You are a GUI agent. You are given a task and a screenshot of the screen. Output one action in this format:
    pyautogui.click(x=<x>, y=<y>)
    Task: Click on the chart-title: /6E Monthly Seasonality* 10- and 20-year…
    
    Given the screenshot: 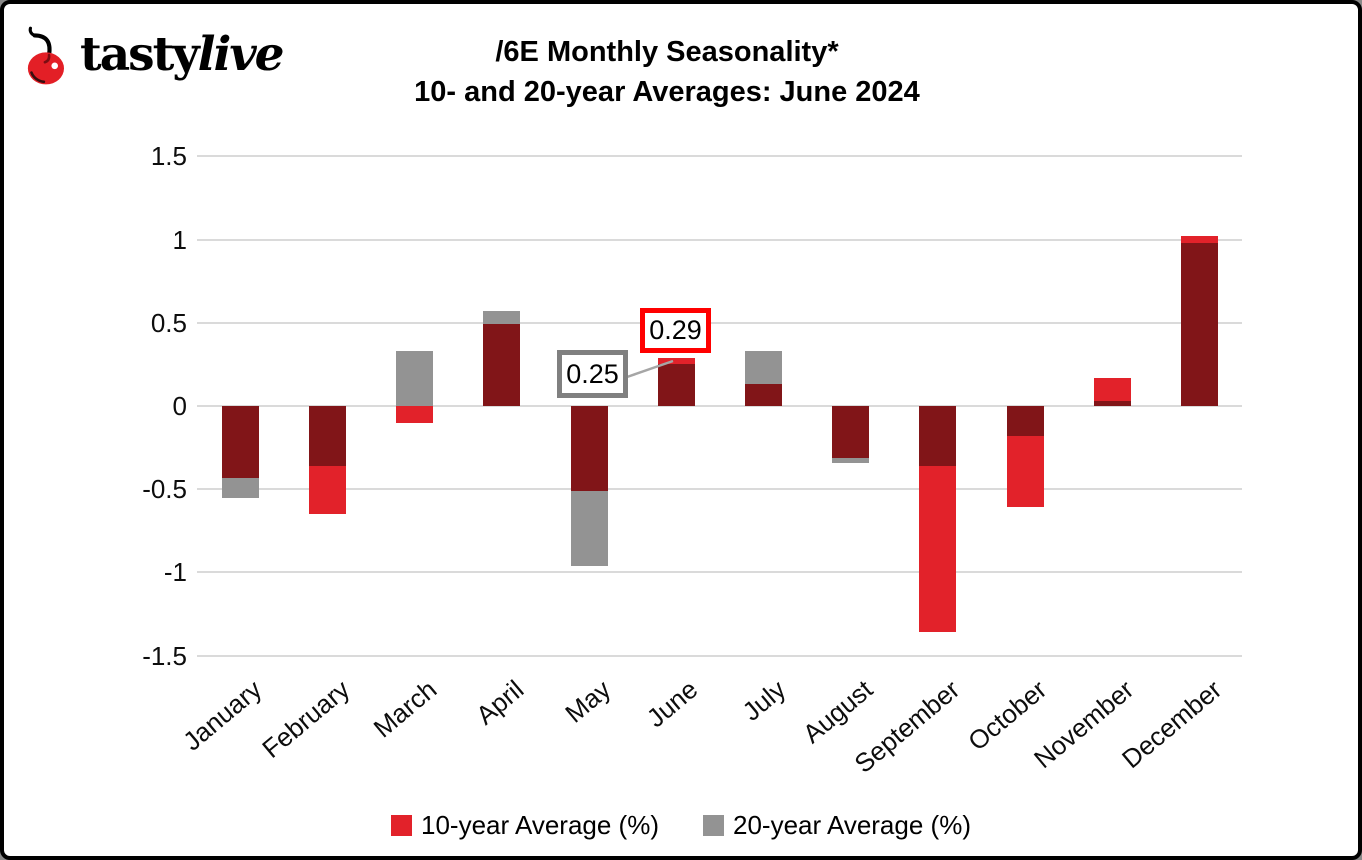 What is the action you would take?
    pyautogui.click(x=667, y=72)
    